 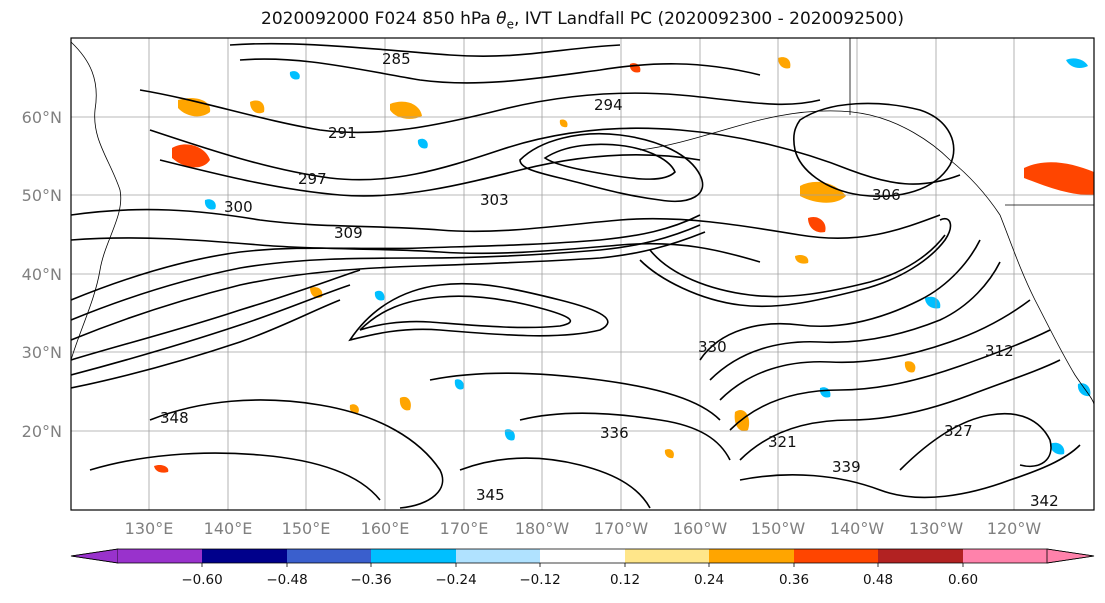 I want to click on colorbar-tick-label: −0.36, so click(x=370, y=580).